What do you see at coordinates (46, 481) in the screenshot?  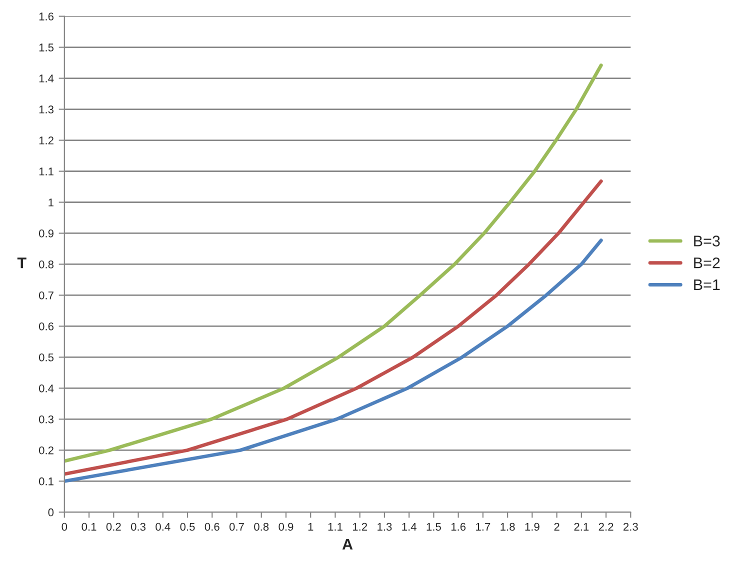 I see `y-tick-label: 0.1` at bounding box center [46, 481].